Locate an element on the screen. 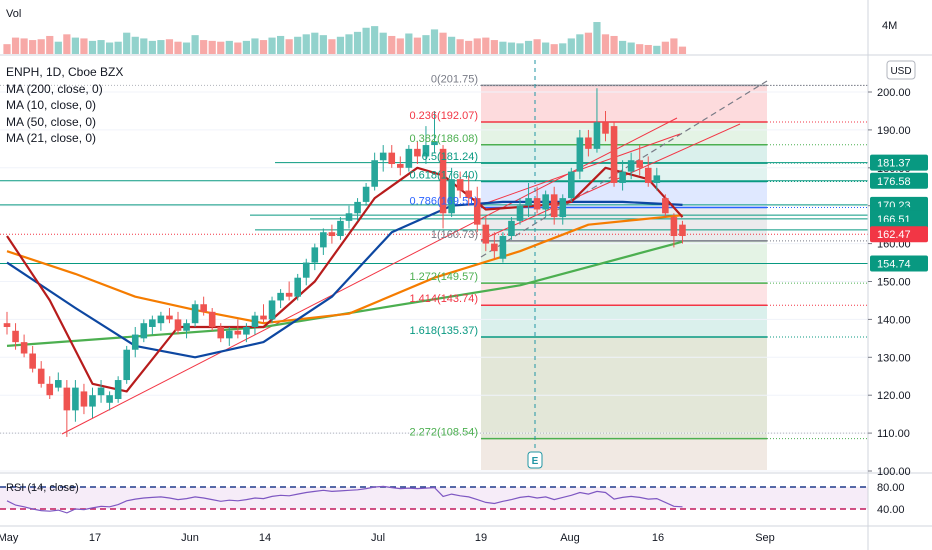  volume-label: Vol is located at coordinates (13, 14).